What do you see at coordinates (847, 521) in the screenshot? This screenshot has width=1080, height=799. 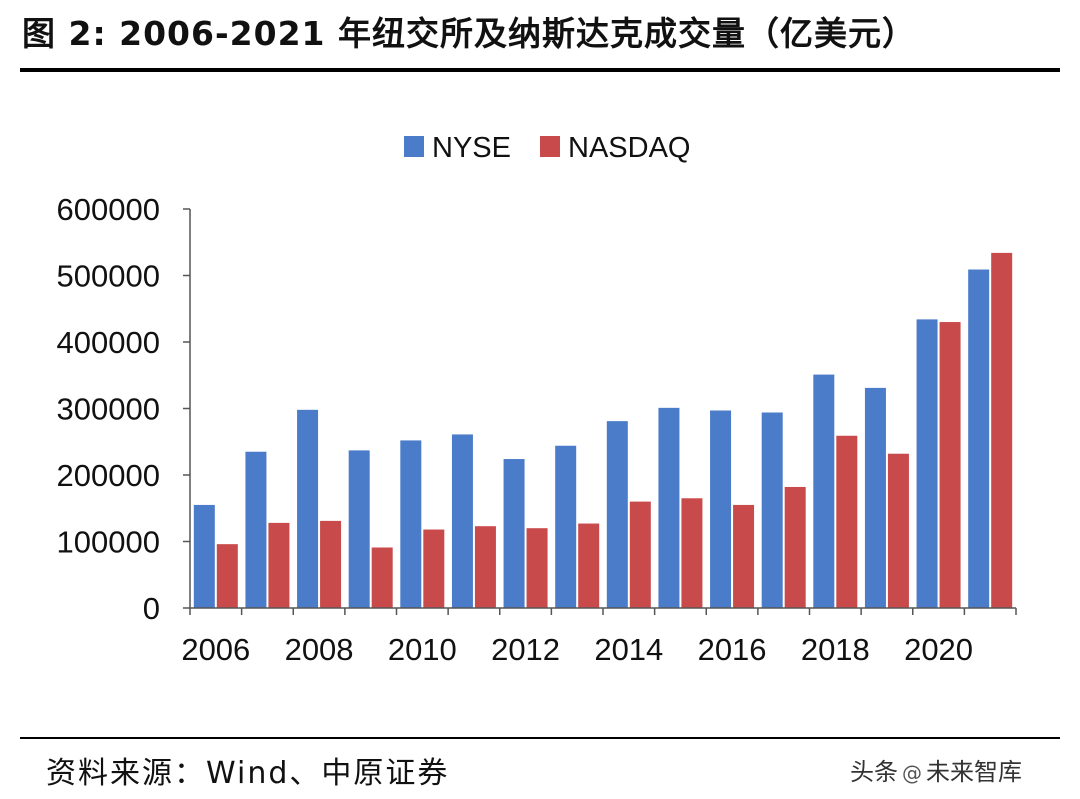 I see `bar-nasdaq-2018` at bounding box center [847, 521].